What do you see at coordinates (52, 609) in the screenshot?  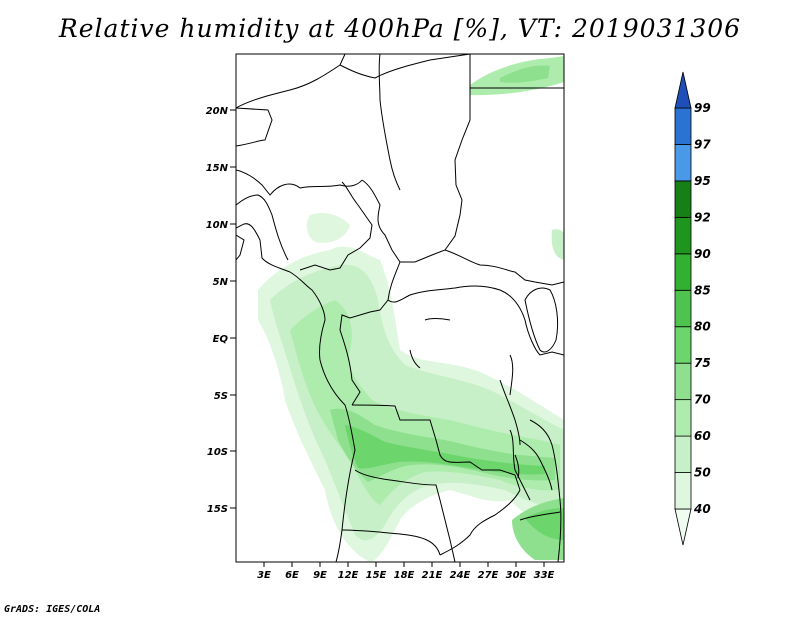 I see `grads-credit: GrADS: IGES/COLA` at bounding box center [52, 609].